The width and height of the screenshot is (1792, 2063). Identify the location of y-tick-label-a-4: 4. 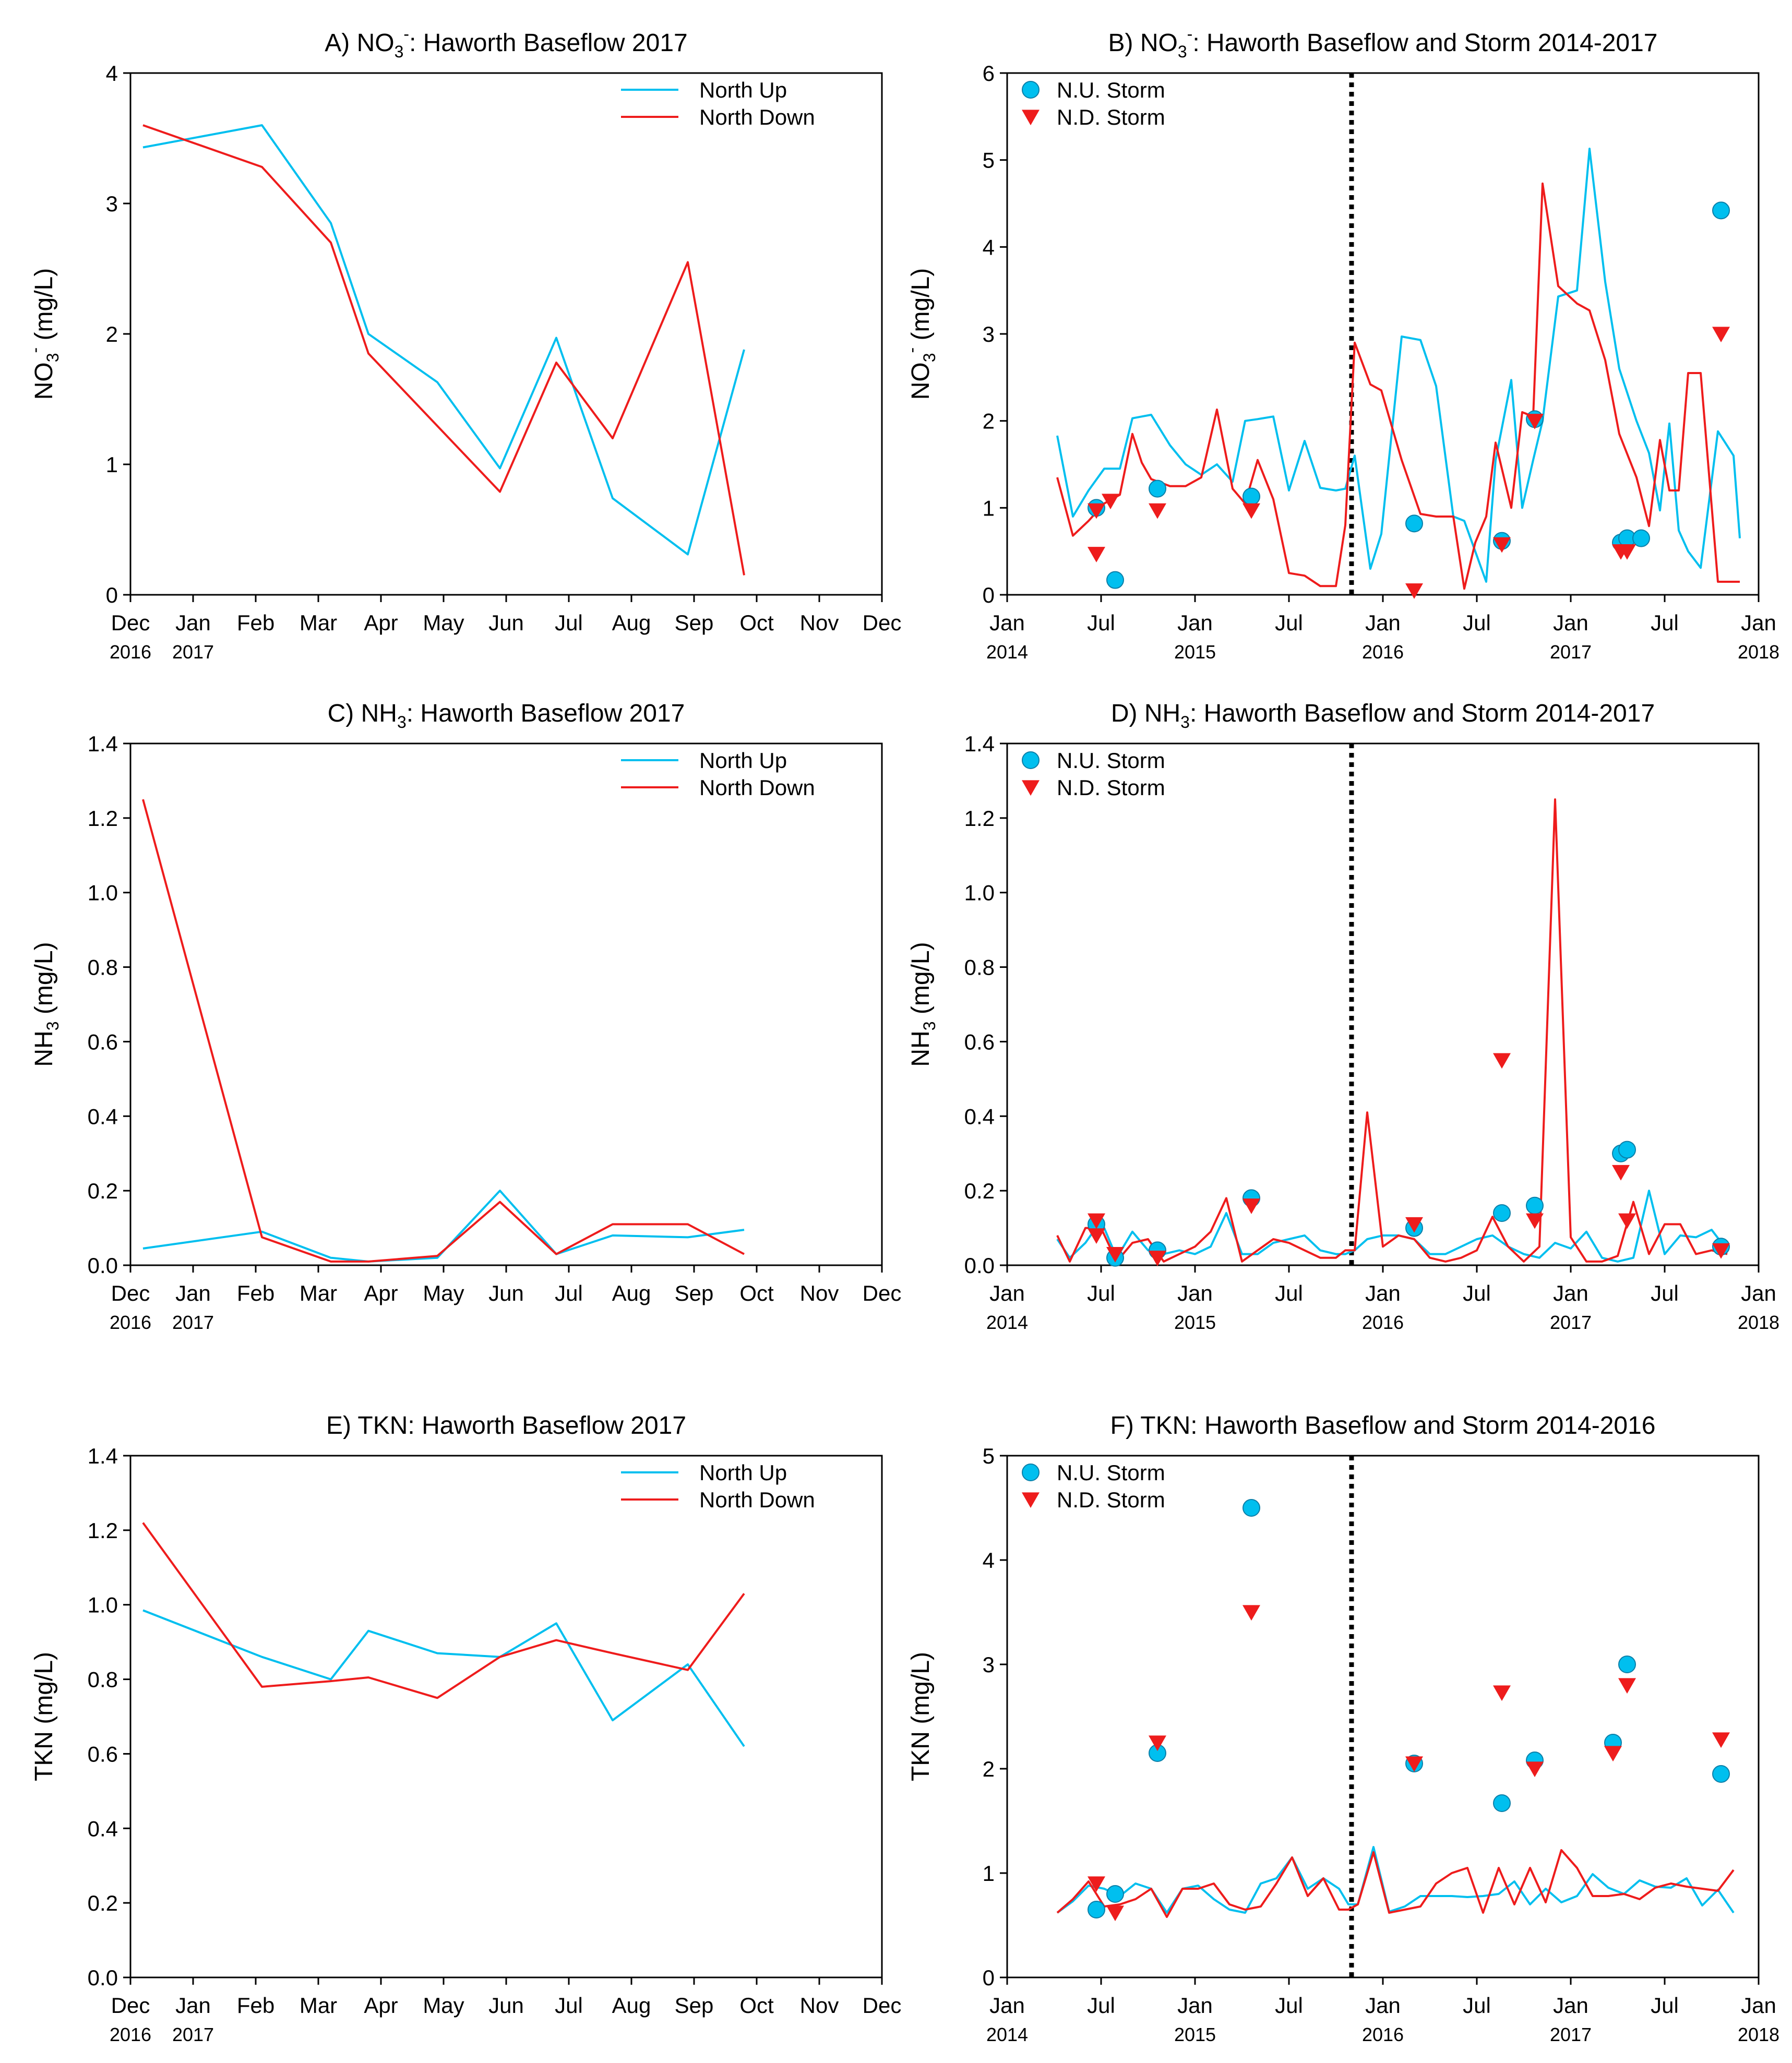
(112, 73).